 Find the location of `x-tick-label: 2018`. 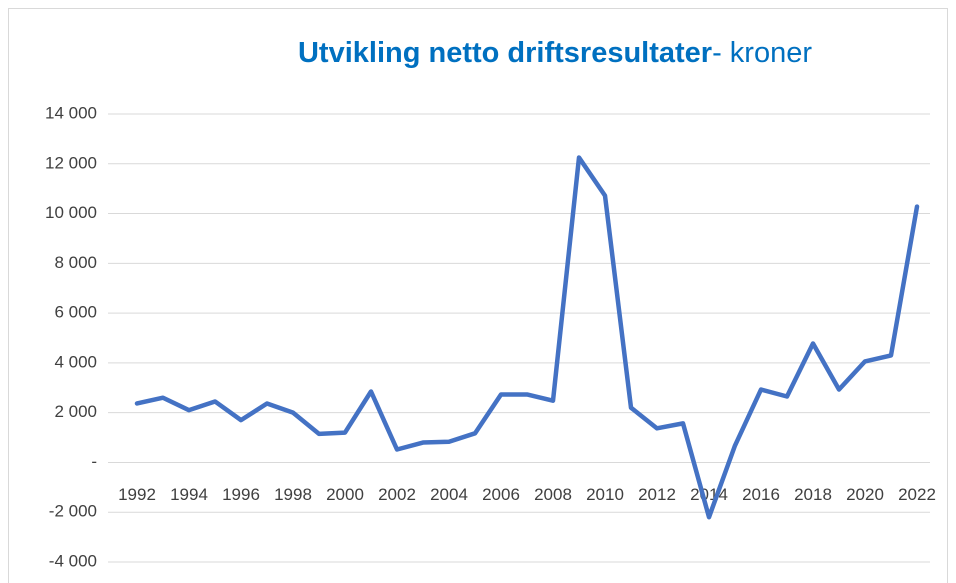

x-tick-label: 2018 is located at coordinates (813, 494).